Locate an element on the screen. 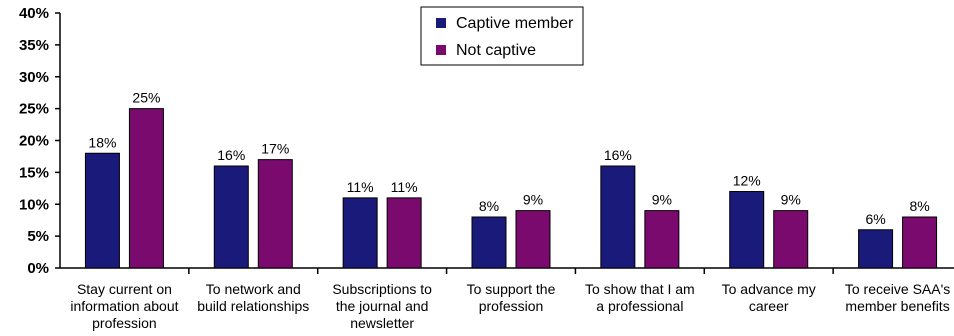 Image resolution: width=954 pixels, height=336 pixels. x-category-label: To support the is located at coordinates (511, 289).